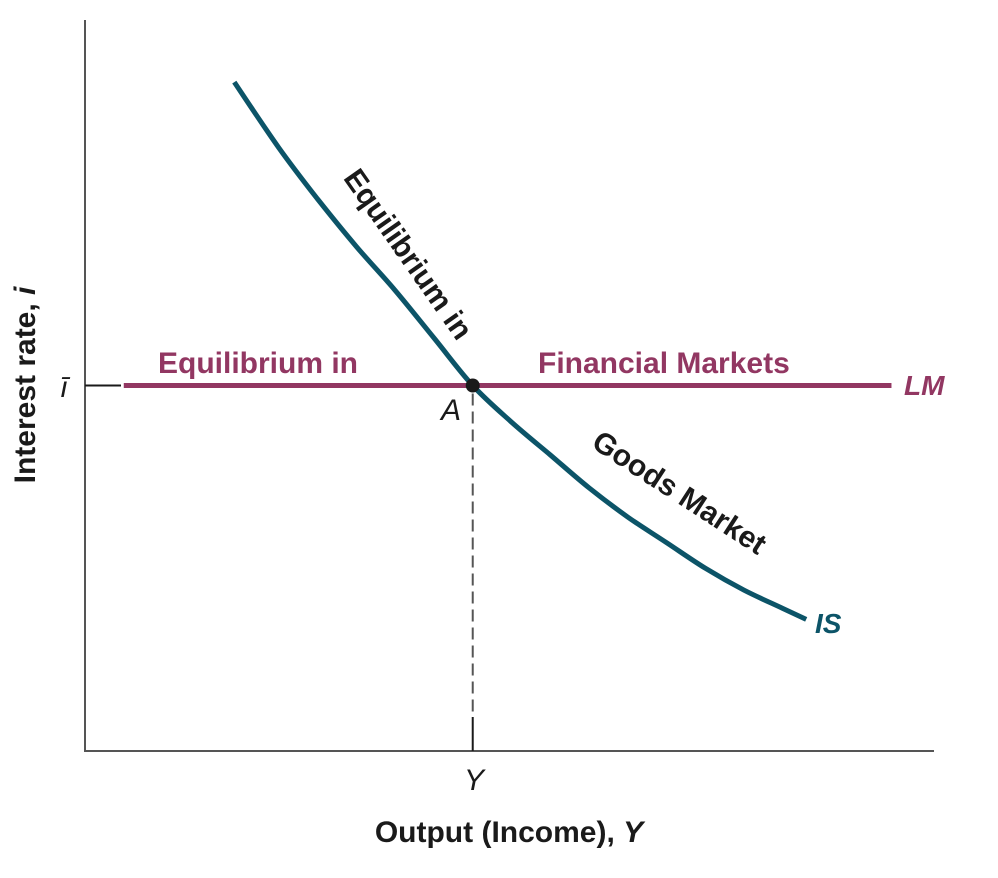  Describe the element at coordinates (679, 493) in the screenshot. I see `is-annotation-goods-market: Goods Market` at that location.